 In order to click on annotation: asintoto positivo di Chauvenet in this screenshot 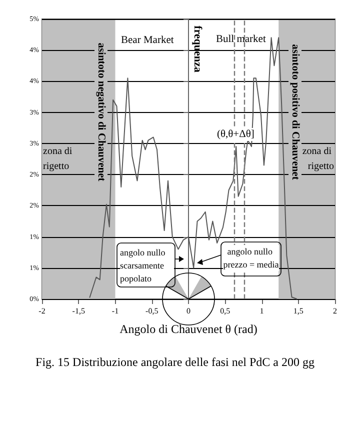, I will do `click(295, 112)`.